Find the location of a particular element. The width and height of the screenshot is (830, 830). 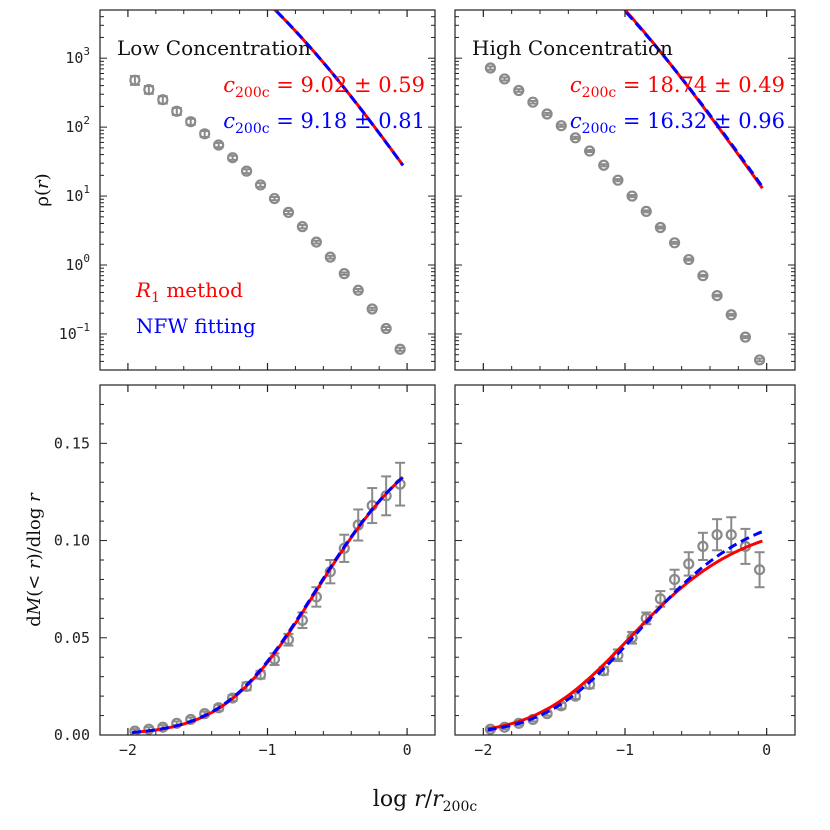

concentration-annotation: c200c = 9.02 ± 0.59 is located at coordinates (324, 87).